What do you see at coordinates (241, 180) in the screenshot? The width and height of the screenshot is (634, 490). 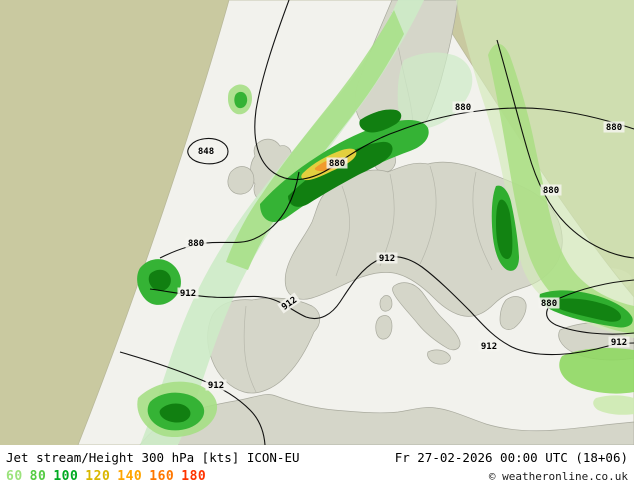 I see `ireland` at bounding box center [241, 180].